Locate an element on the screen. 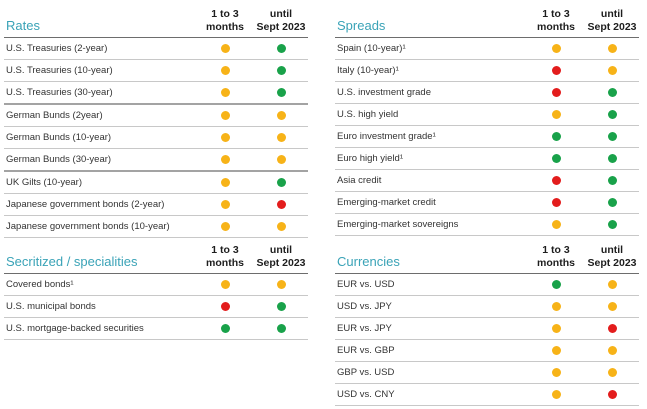  row-label: U.S. mortgage-backed securities is located at coordinates (75, 328).